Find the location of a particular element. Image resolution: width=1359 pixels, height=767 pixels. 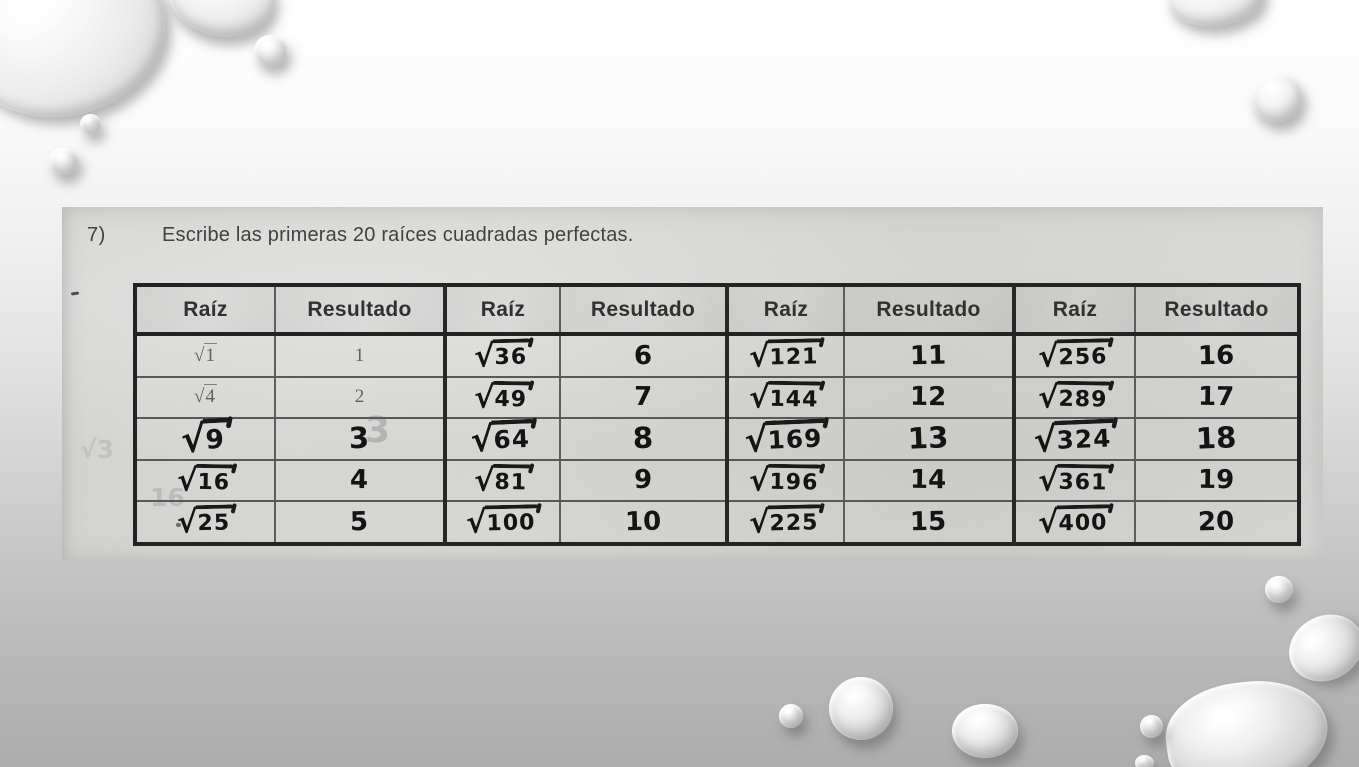

table-row: √1 1 √36 6 √121 11 √256 16 is located at coordinates (717, 356).